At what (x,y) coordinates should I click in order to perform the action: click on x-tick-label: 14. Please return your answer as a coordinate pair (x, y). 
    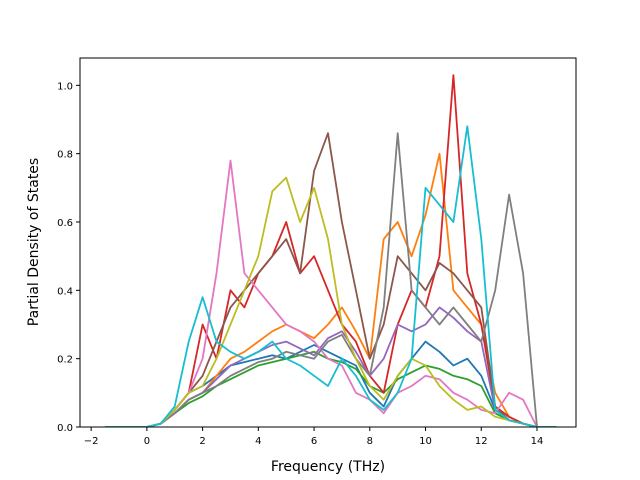
    Looking at the image, I should click on (537, 441).